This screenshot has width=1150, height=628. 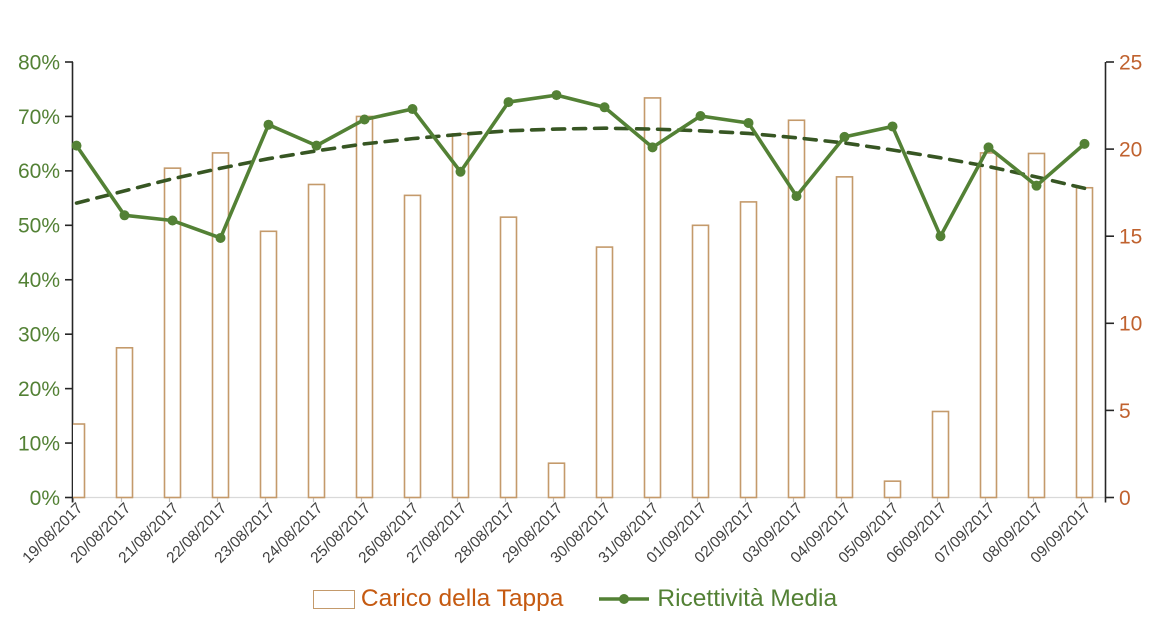 I want to click on right-axis-label: 20, so click(x=1130, y=149).